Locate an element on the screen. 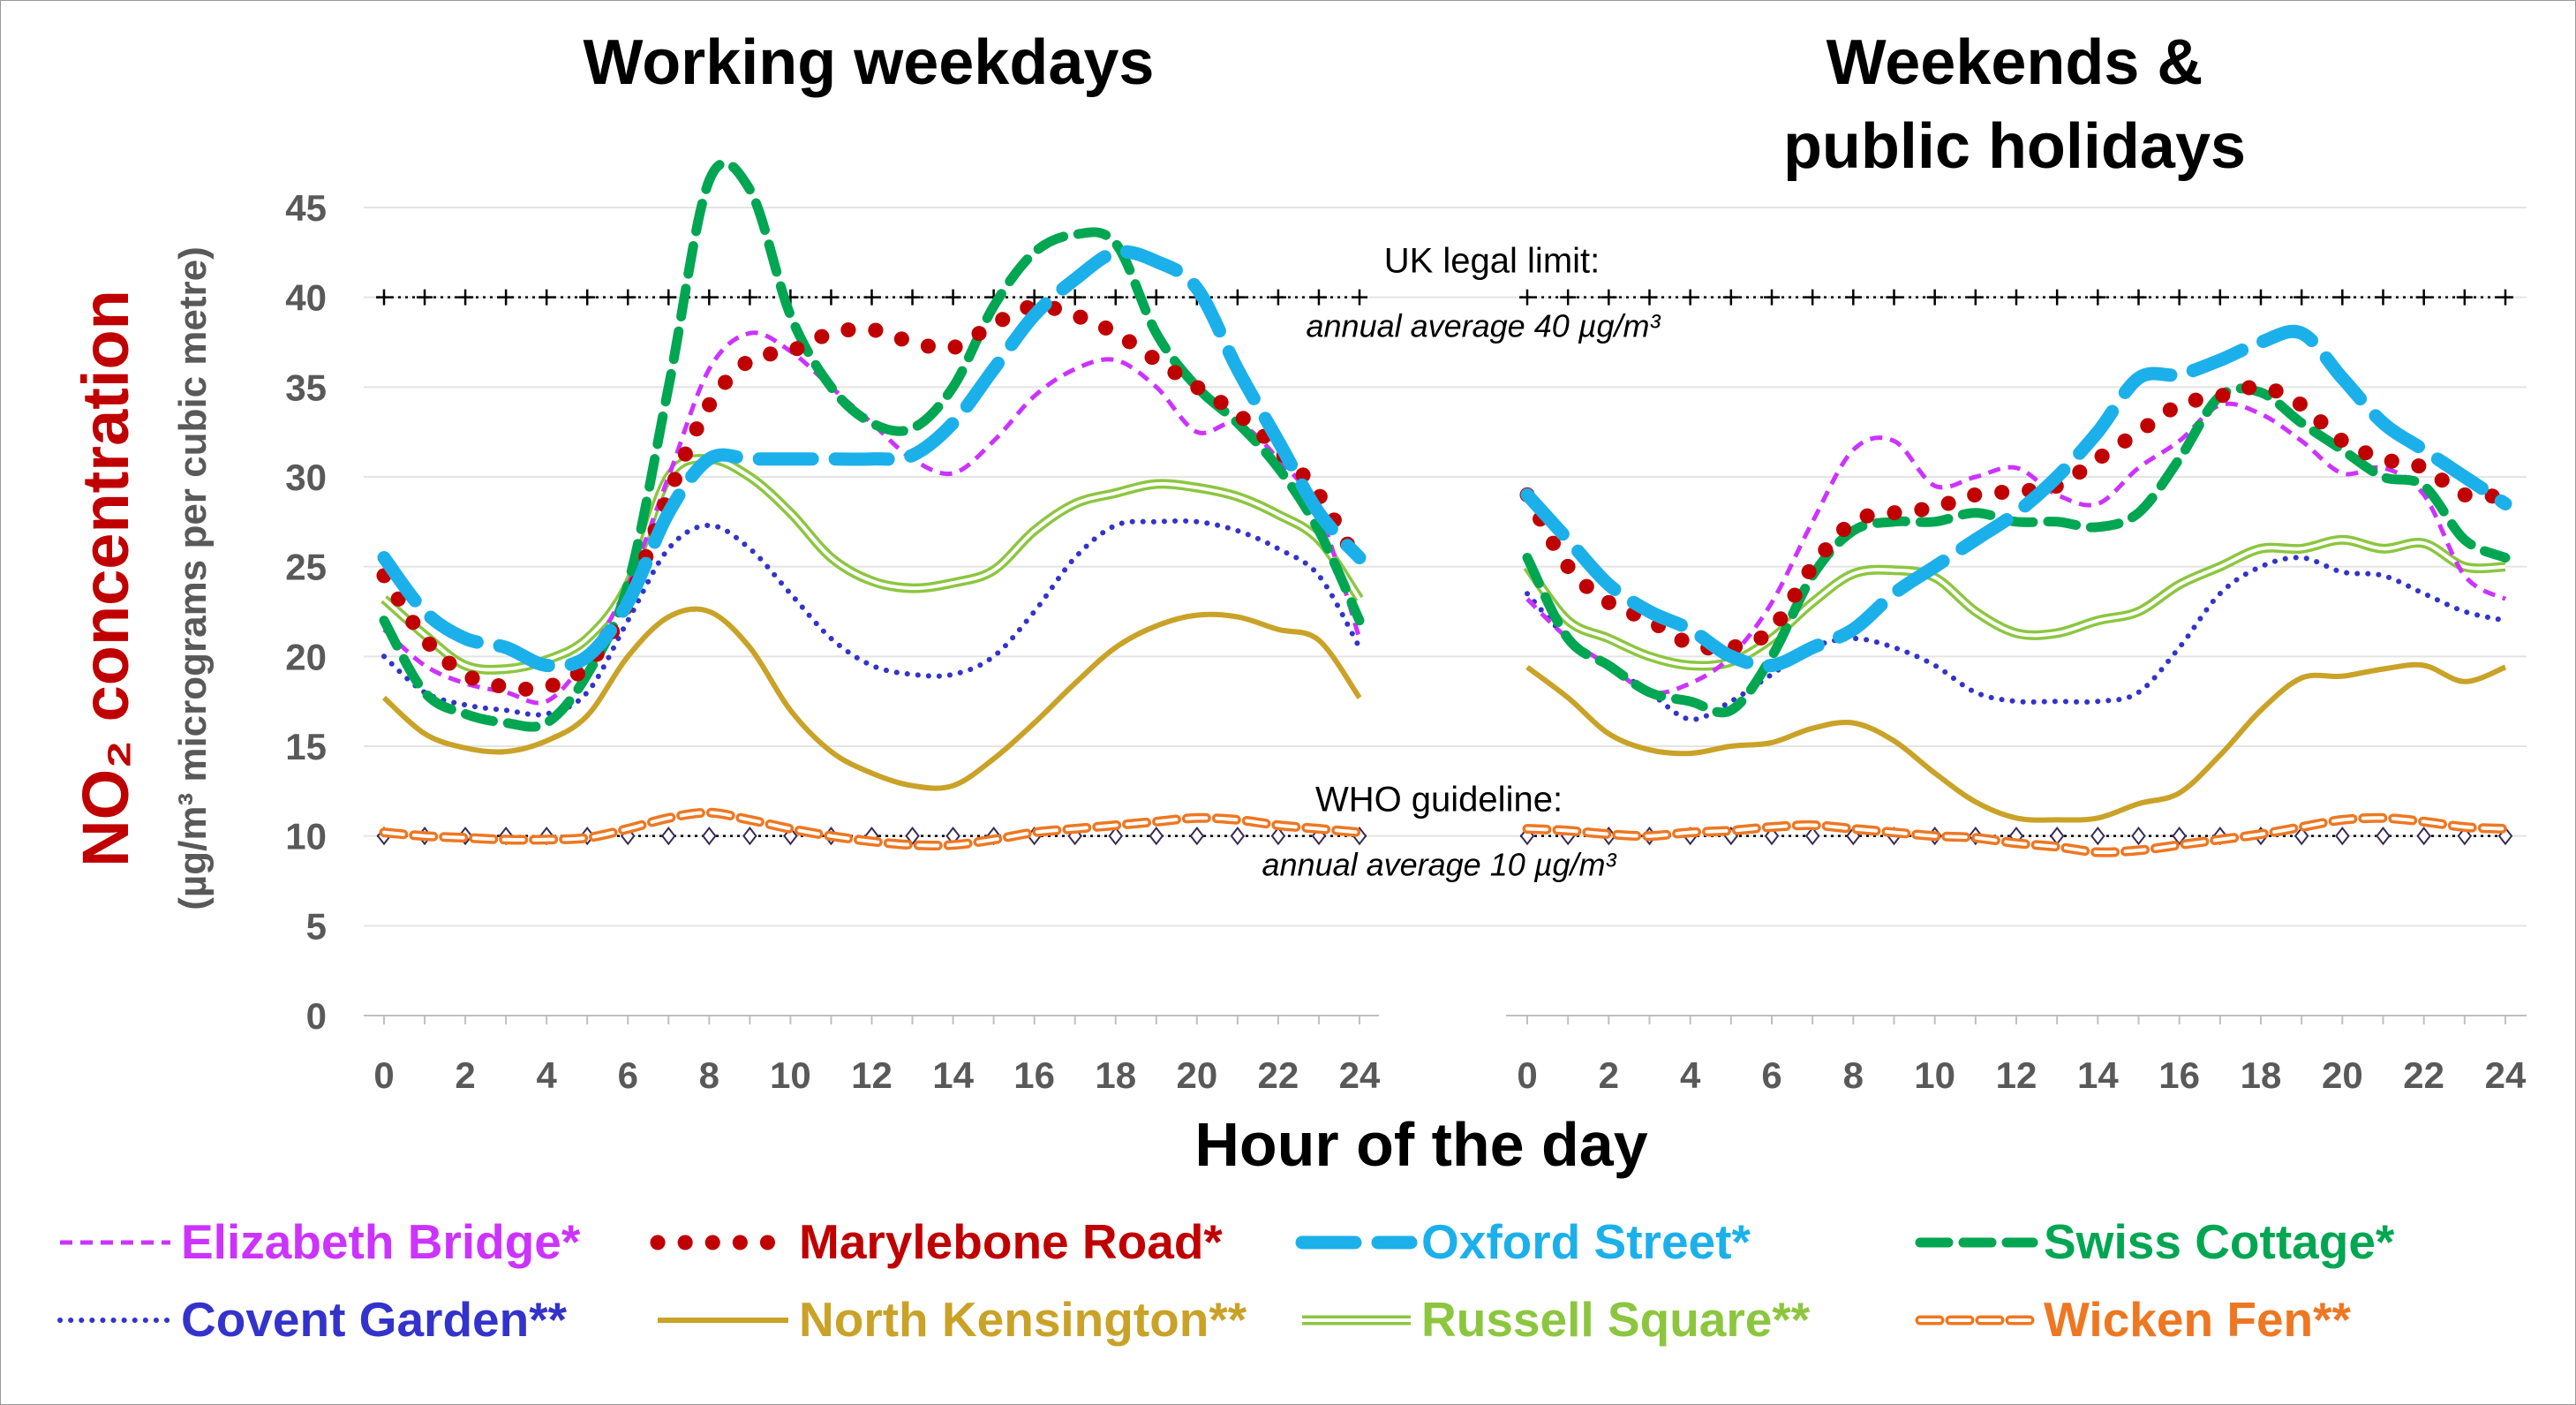  legend-item-marylebone-road: Marylebone Road* is located at coordinates (937, 1241).